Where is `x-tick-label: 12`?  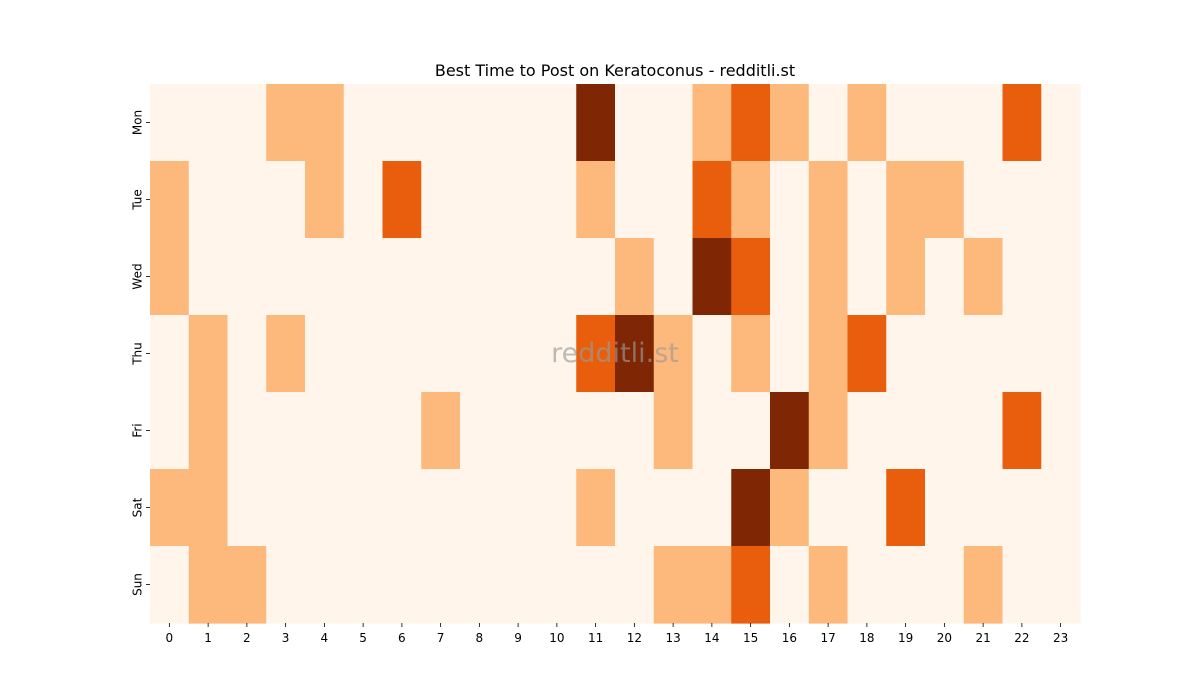
x-tick-label: 12 is located at coordinates (634, 638).